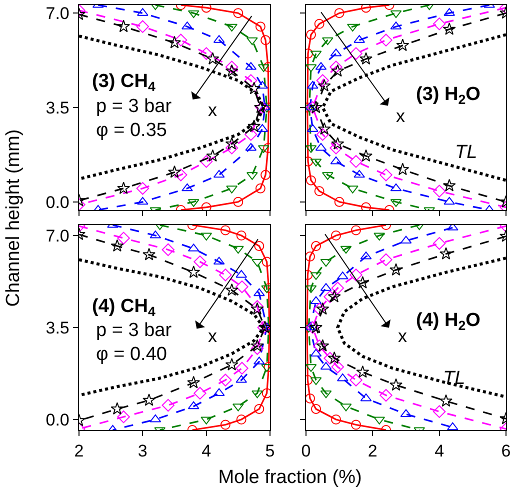  What do you see at coordinates (14, 218) in the screenshot?
I see `y-axis-title: Channel height (mm)` at bounding box center [14, 218].